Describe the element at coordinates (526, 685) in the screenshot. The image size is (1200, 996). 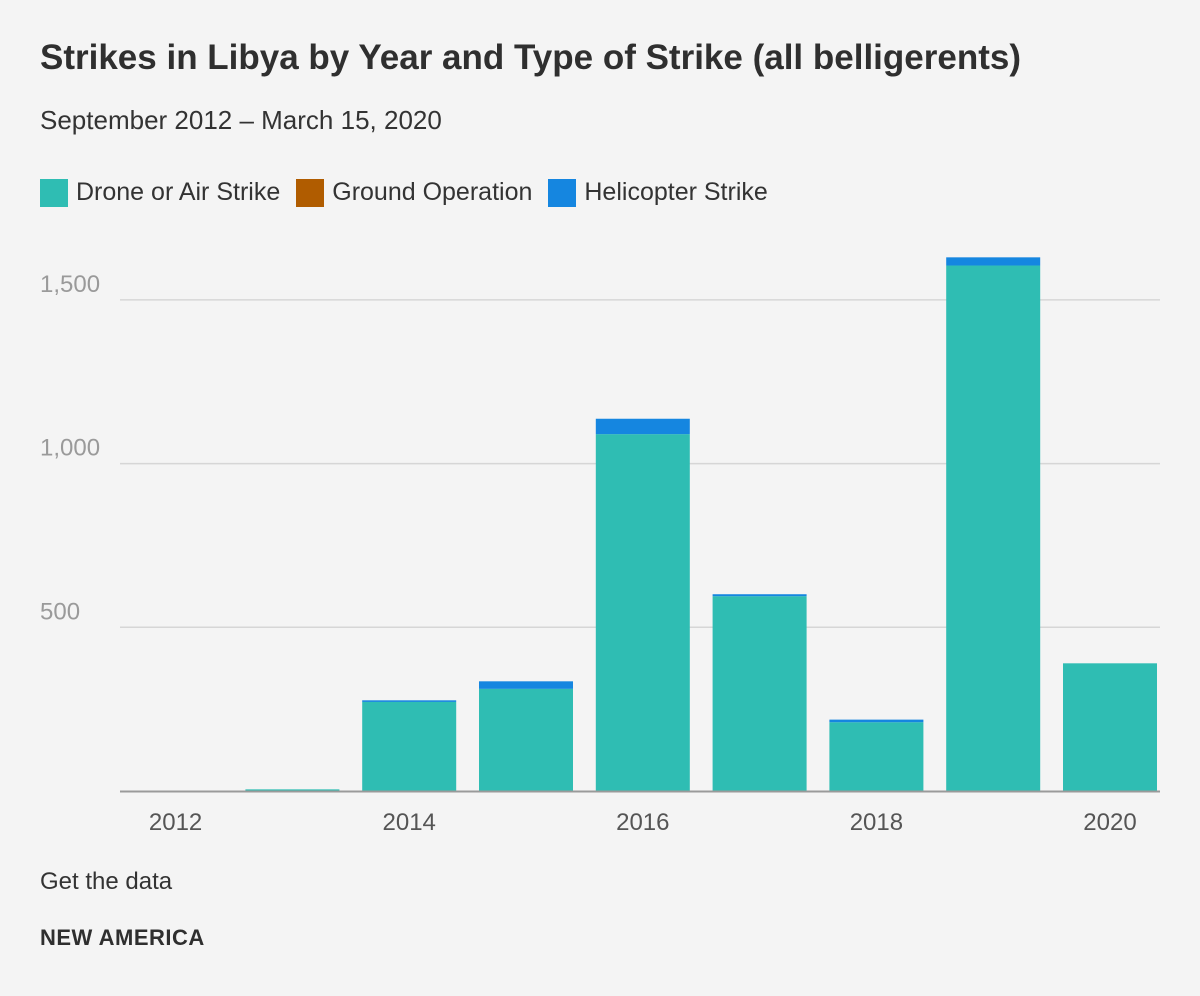
I see `bar-2015-helicopter-strike` at that location.